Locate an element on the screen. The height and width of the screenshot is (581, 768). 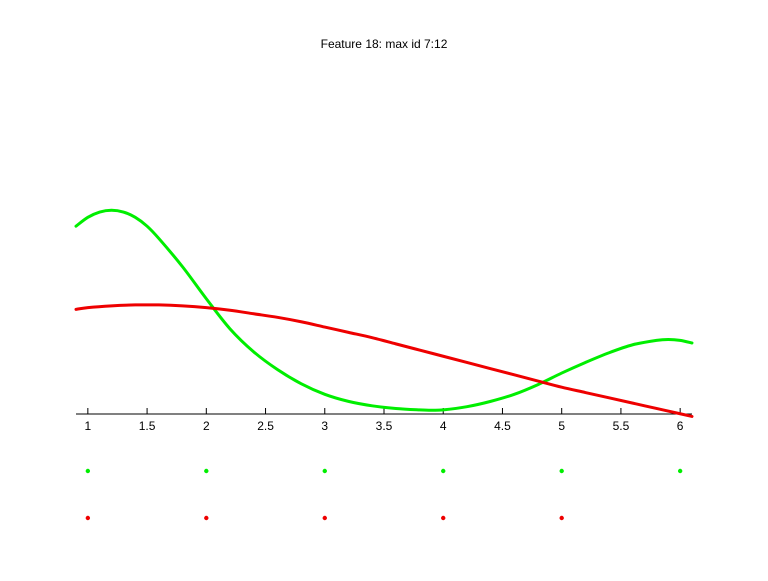
x-tick-label: 5 is located at coordinates (561, 426).